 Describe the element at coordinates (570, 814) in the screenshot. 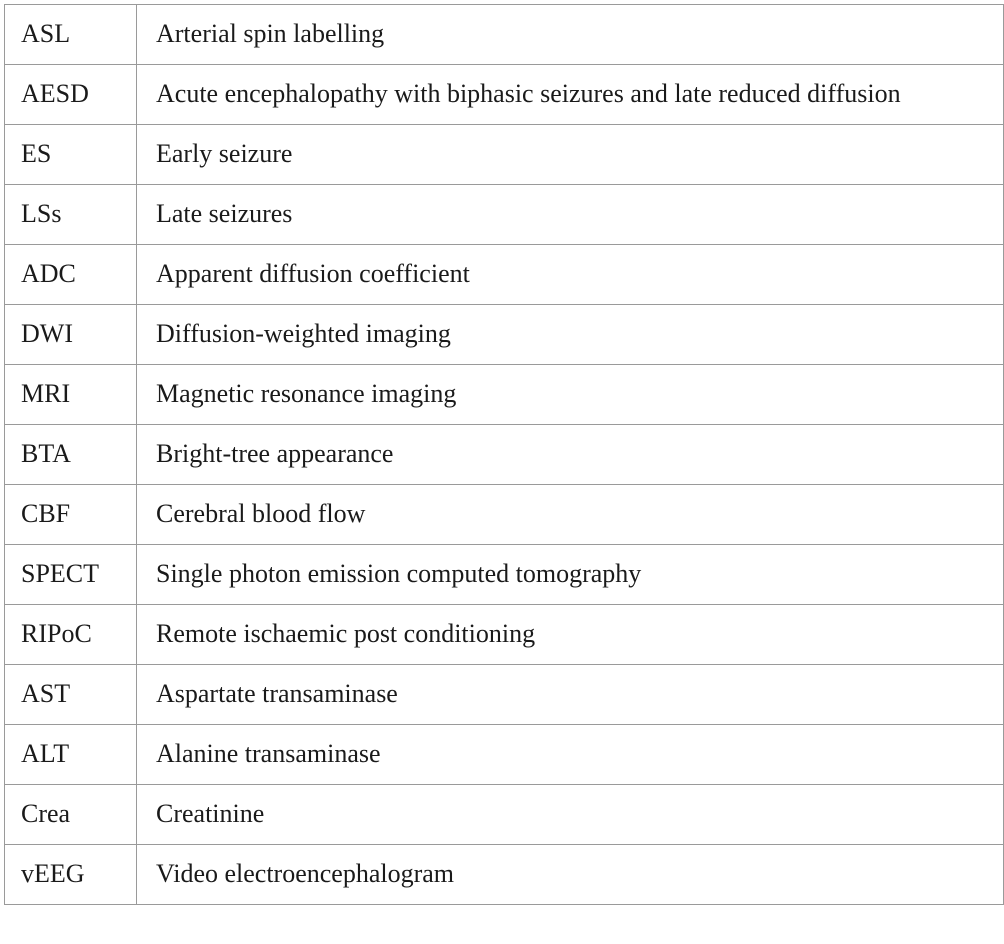

I see `definition-cell: Creatinine` at that location.